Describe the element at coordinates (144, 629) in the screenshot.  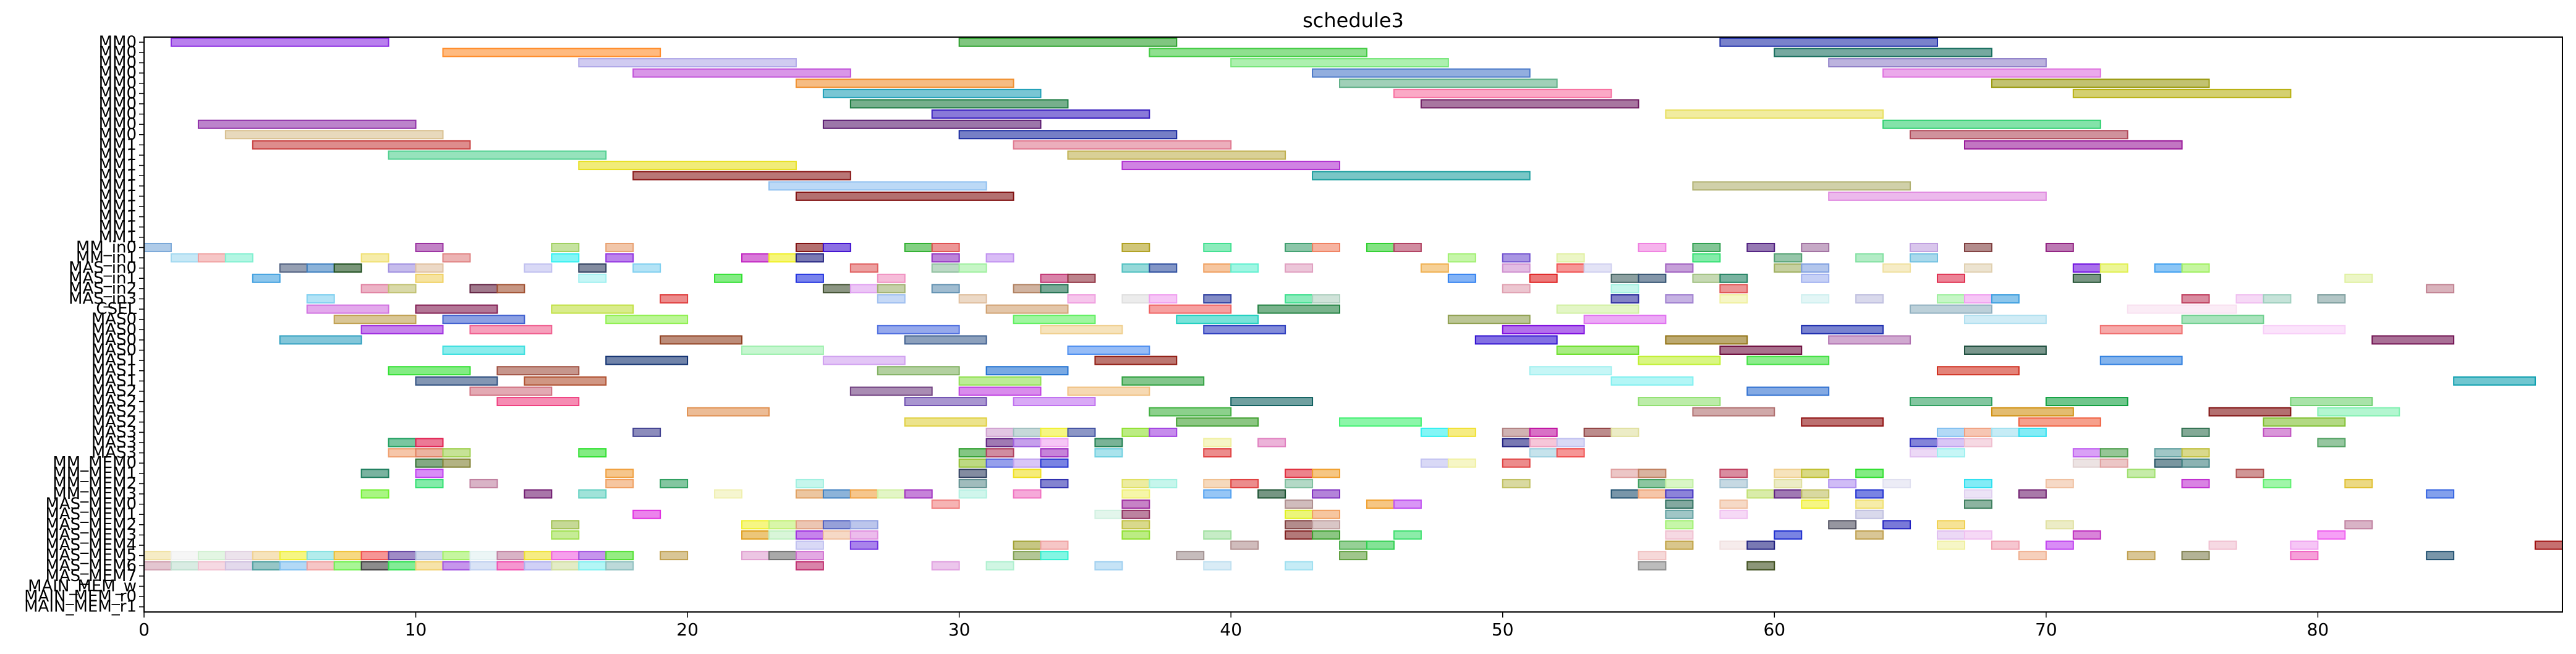
I see `x-tick-label: 0` at that location.